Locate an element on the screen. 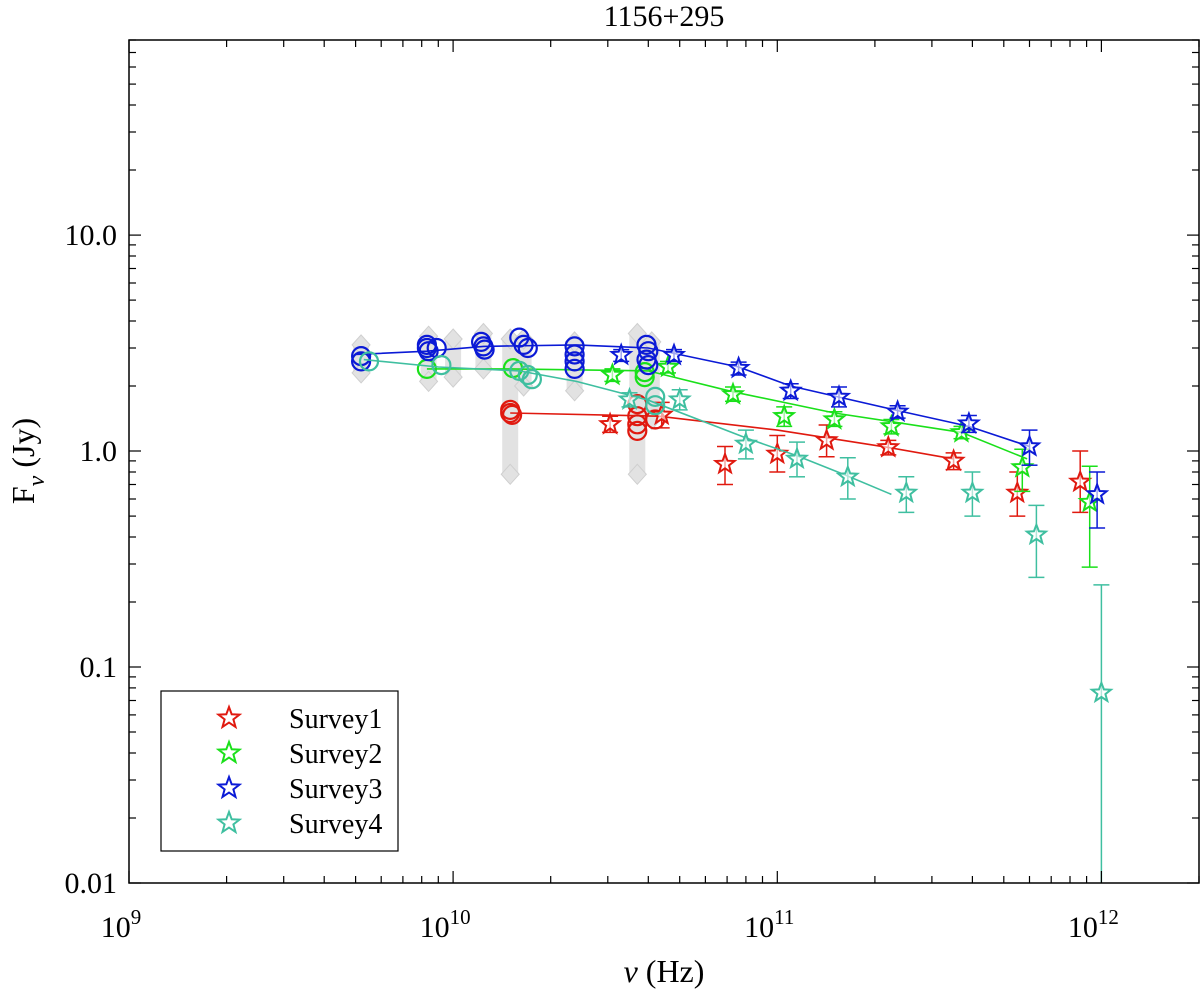  legend: Survey1 Survey2 Survey3 Survey4 is located at coordinates (279, 771).